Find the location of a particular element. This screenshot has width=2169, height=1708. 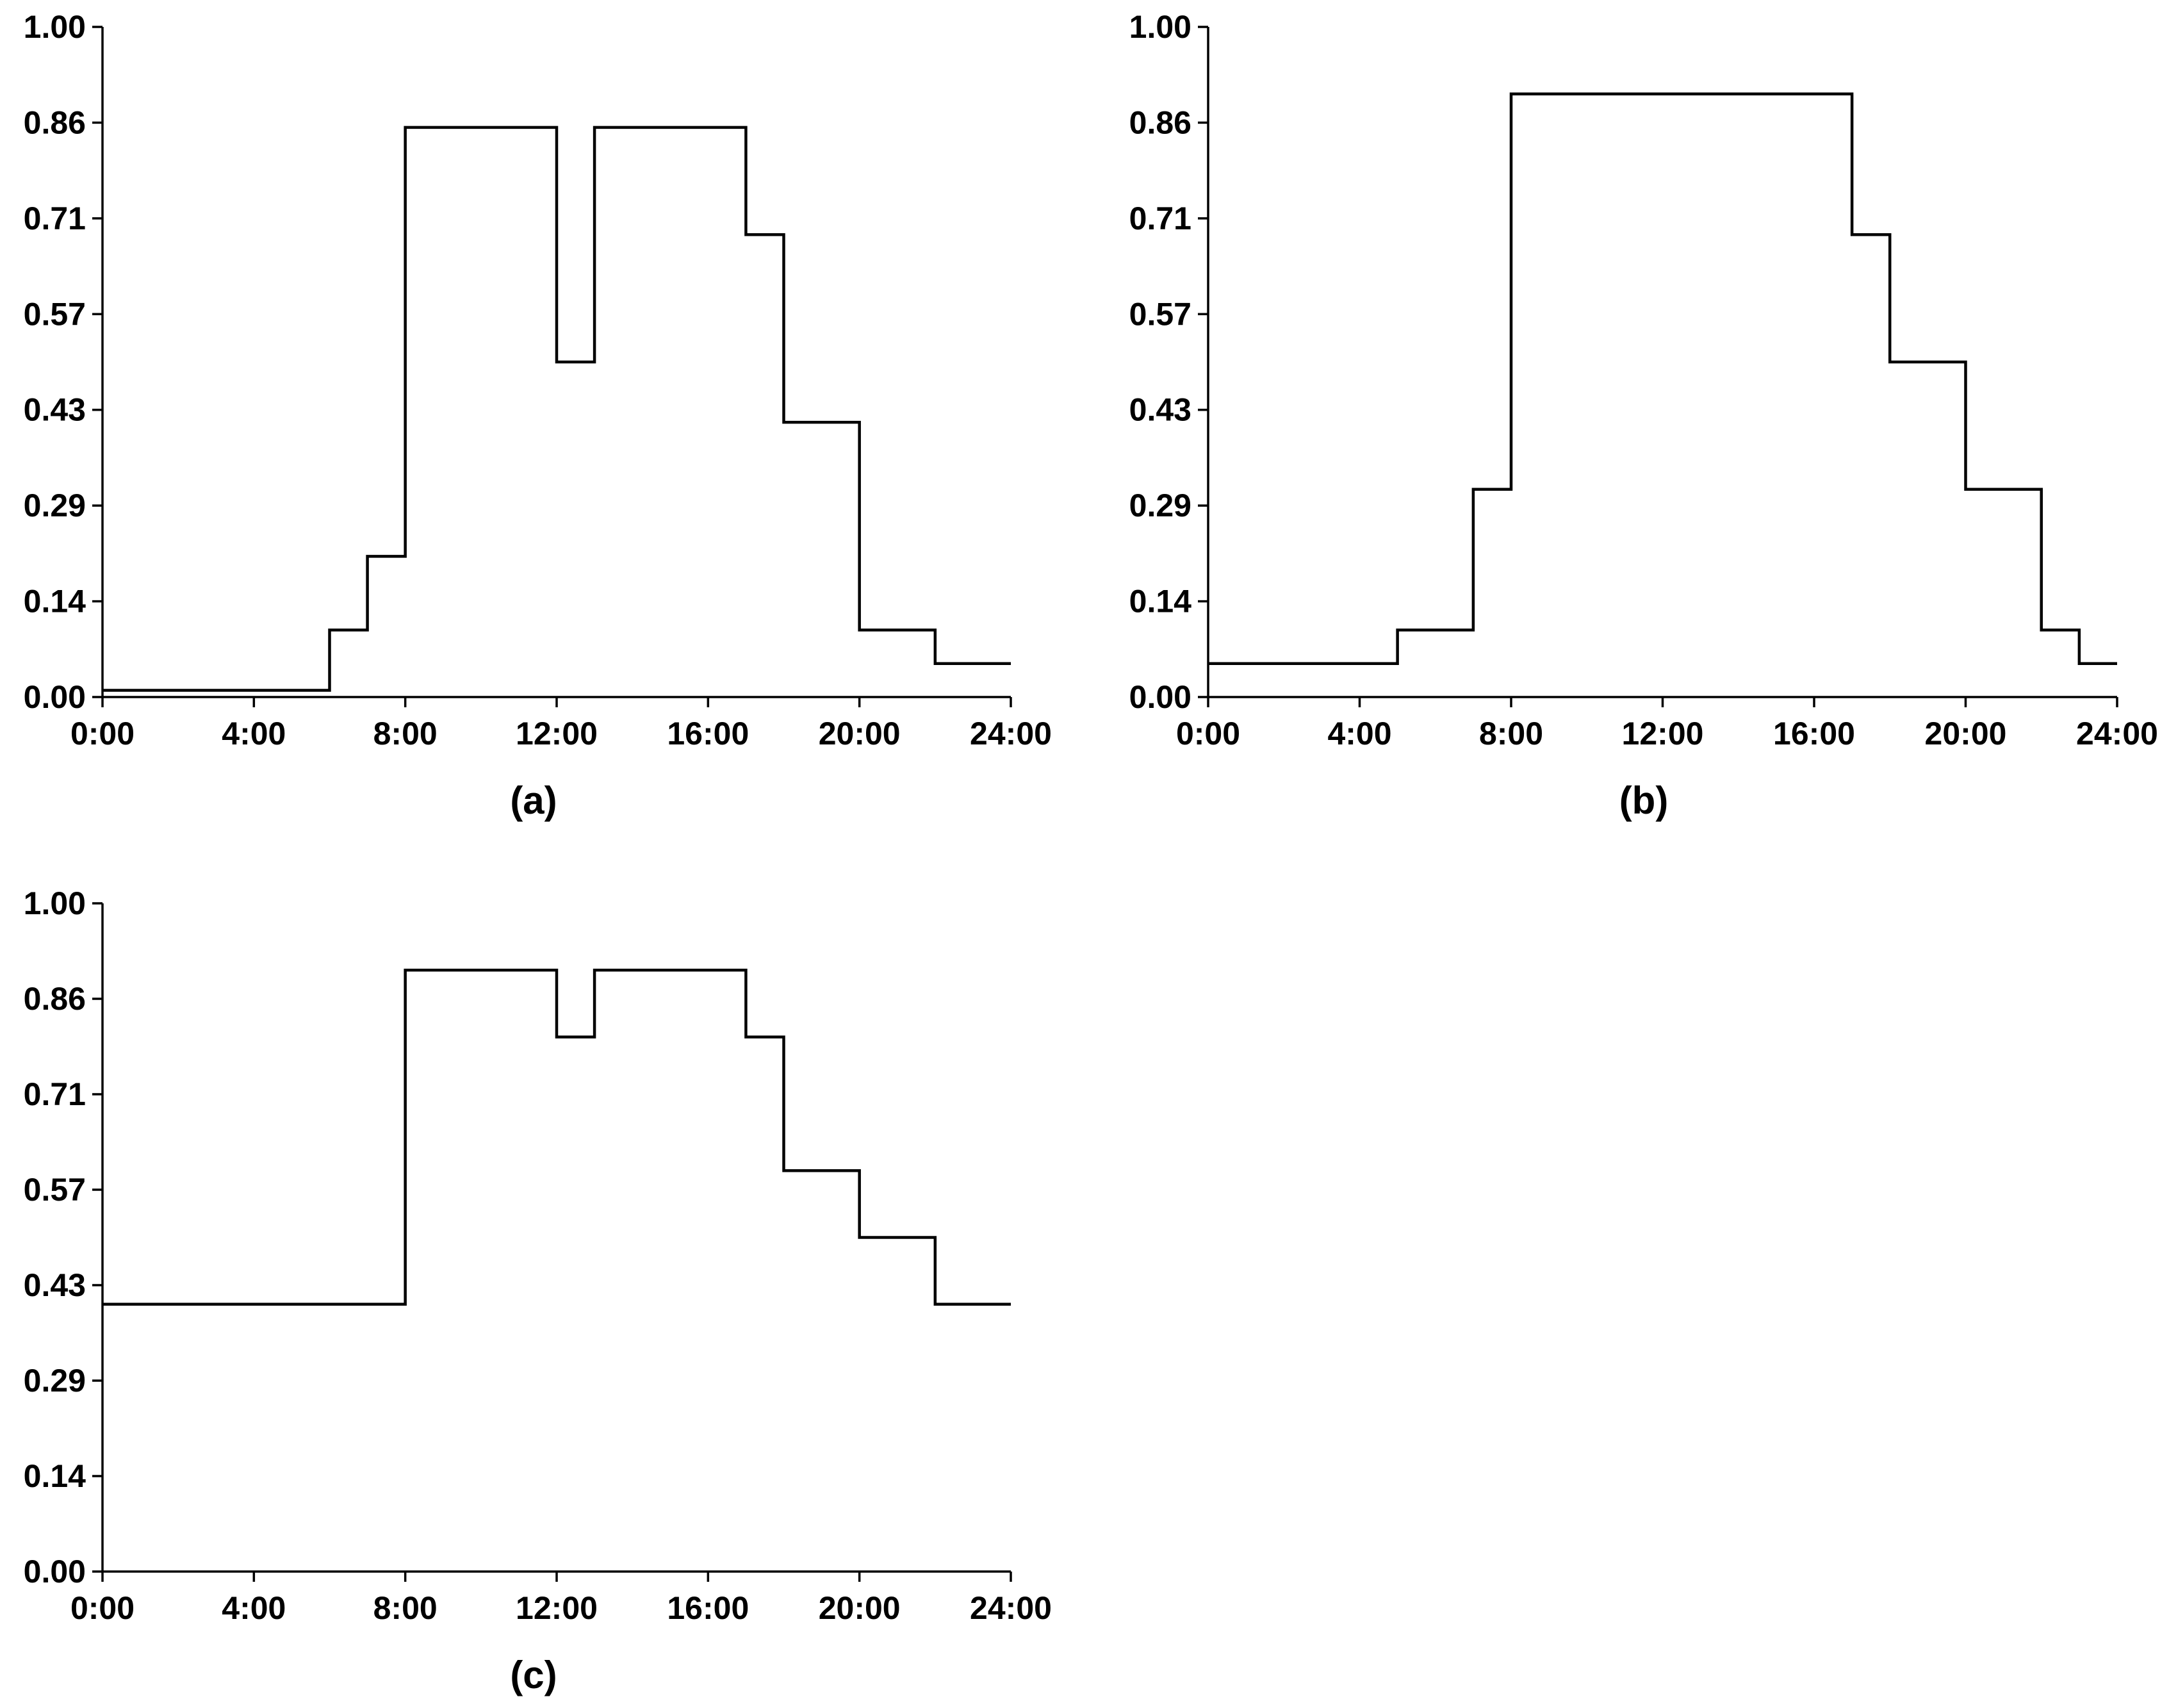

panel-label: (b) is located at coordinates (1644, 800).